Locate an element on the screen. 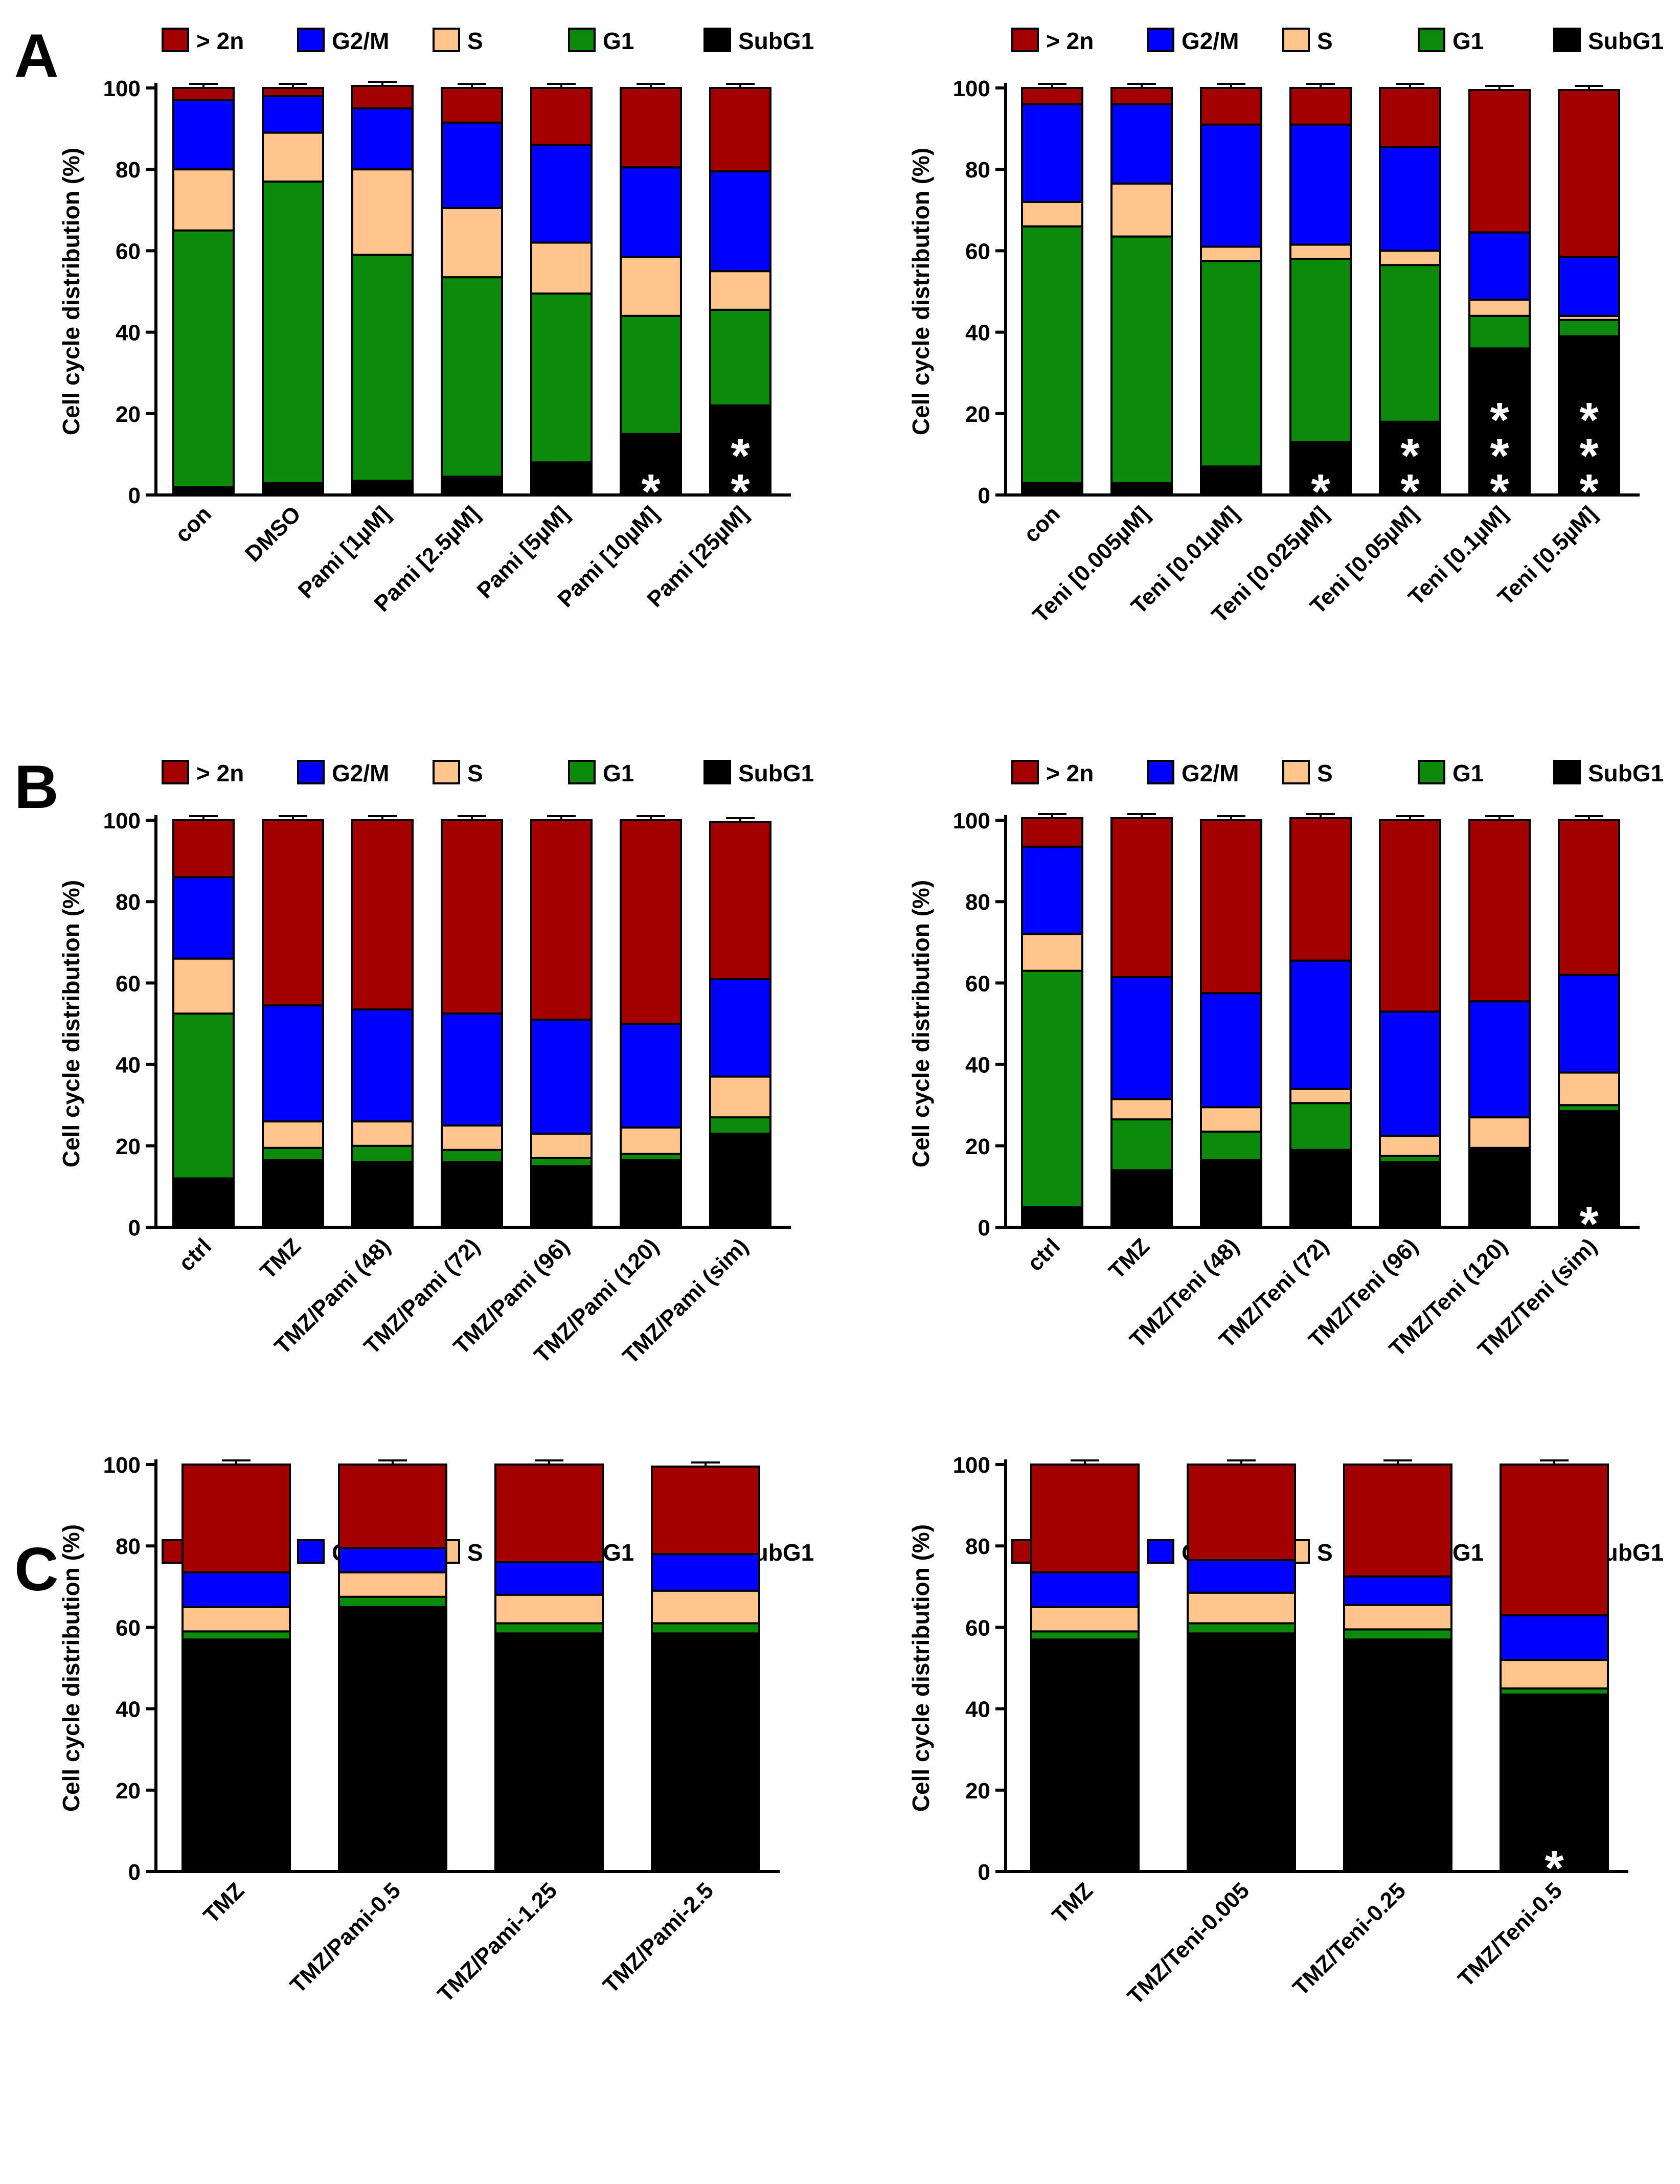 Image resolution: width=1680 pixels, height=2184 pixels. legend-label-s: S is located at coordinates (1325, 1552).